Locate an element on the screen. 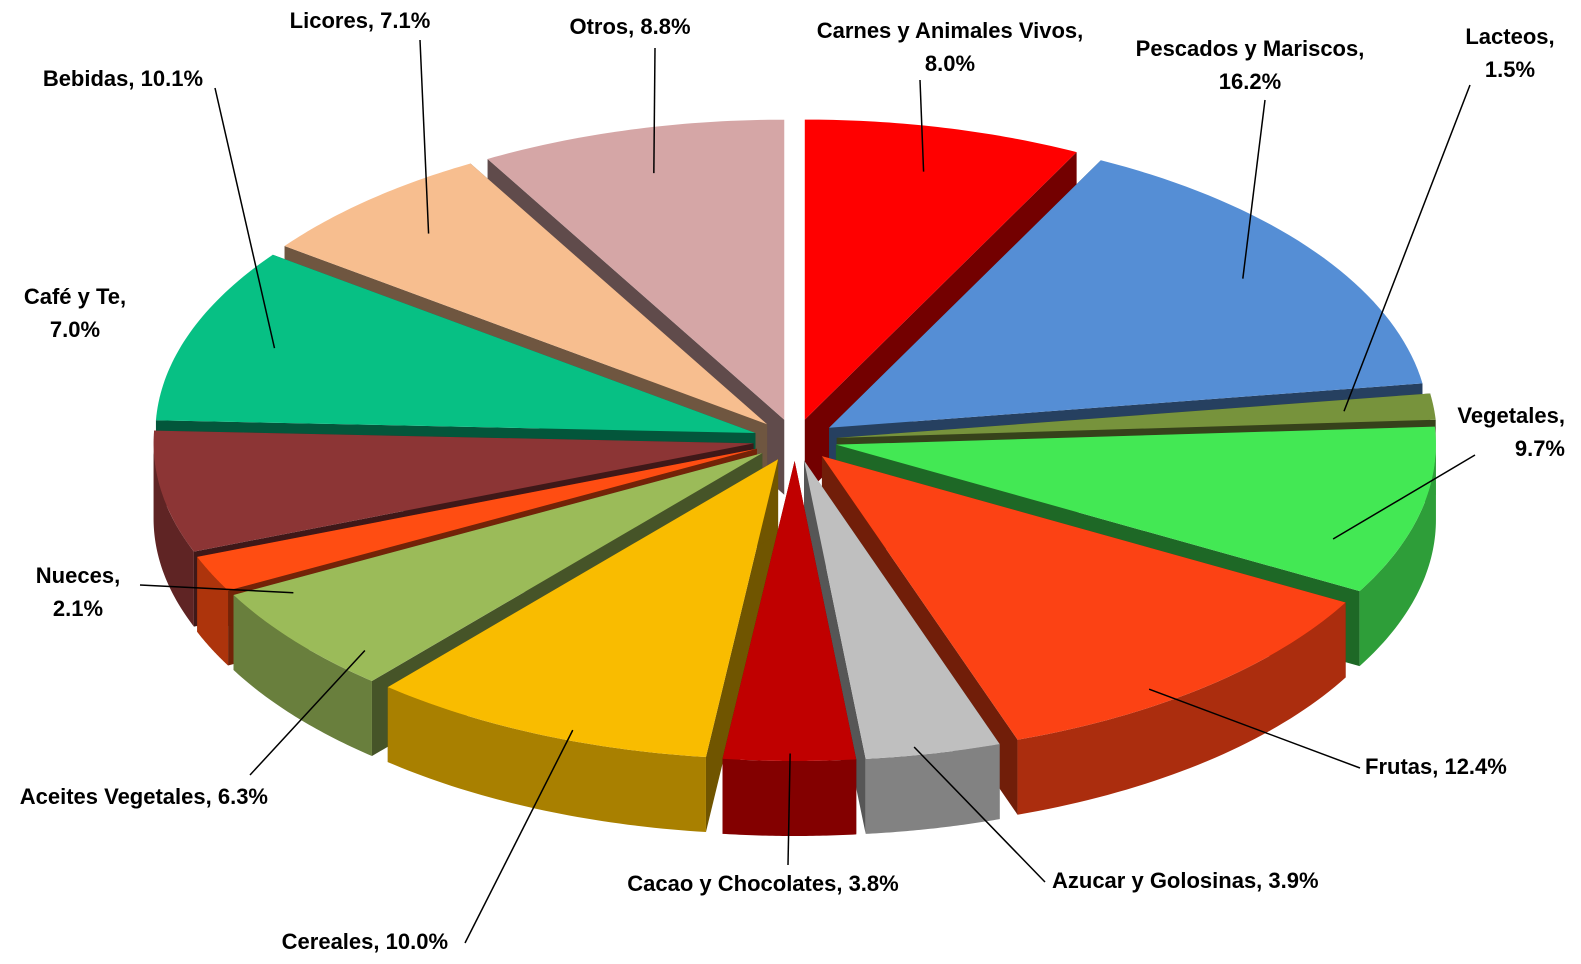 The height and width of the screenshot is (964, 1581). data-label: Vegetales, 9.7% is located at coordinates (1511, 432).